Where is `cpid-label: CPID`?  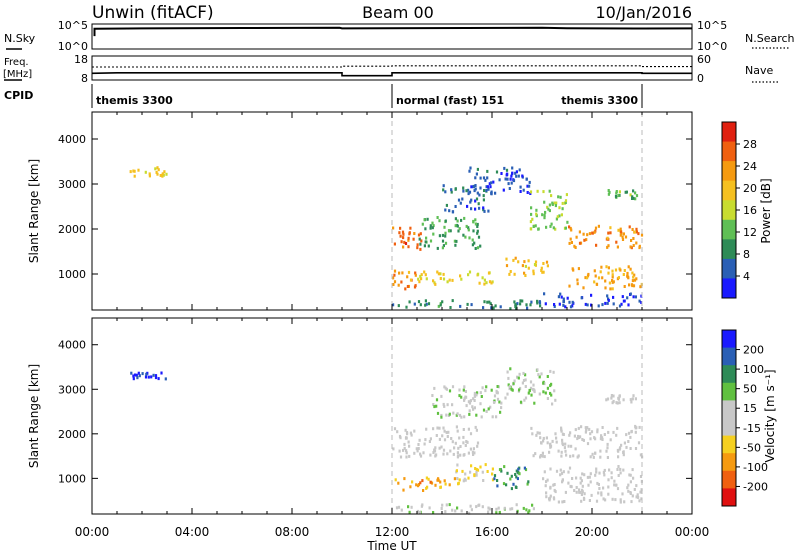
cpid-label: CPID is located at coordinates (18, 95).